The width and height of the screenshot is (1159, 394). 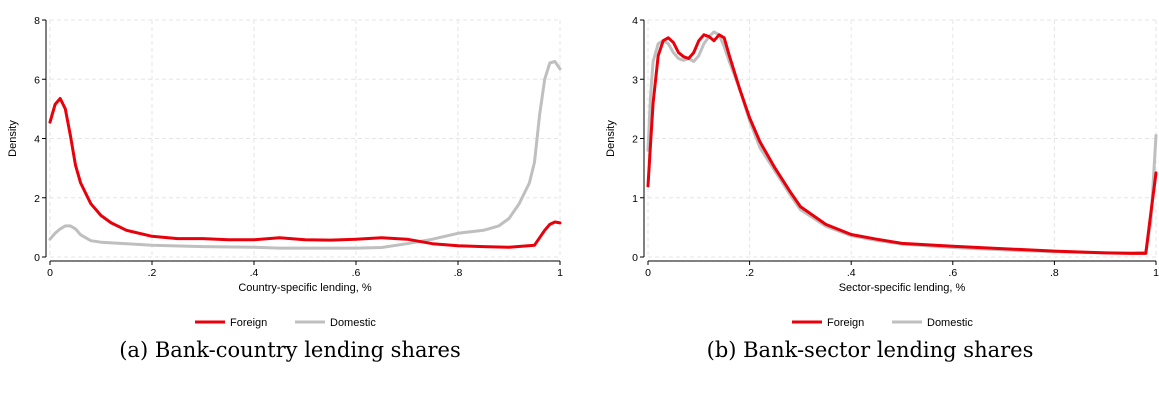 I want to click on chart-b-x-tick-label-1: .2, so click(x=749, y=273).